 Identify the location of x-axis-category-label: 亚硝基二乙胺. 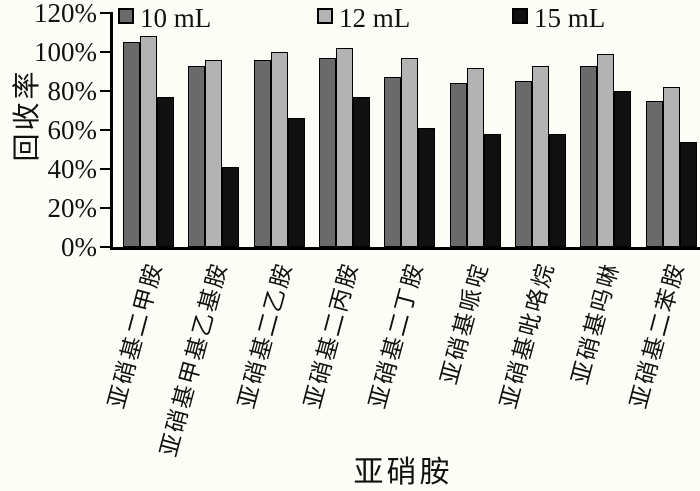
(266, 335).